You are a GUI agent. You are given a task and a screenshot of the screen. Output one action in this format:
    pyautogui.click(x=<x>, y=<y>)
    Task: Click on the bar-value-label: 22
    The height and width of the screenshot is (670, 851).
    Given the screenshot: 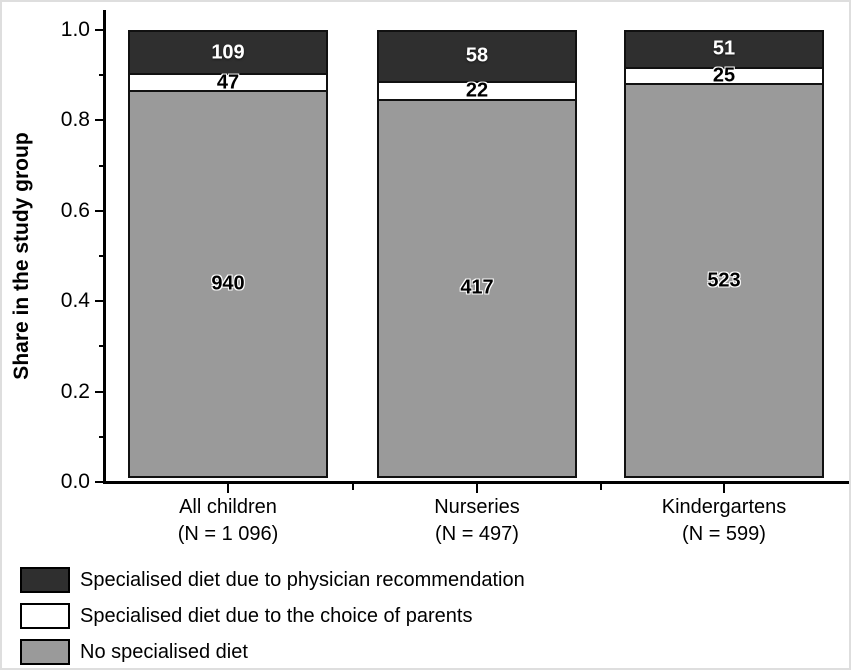 What is the action you would take?
    pyautogui.click(x=477, y=90)
    